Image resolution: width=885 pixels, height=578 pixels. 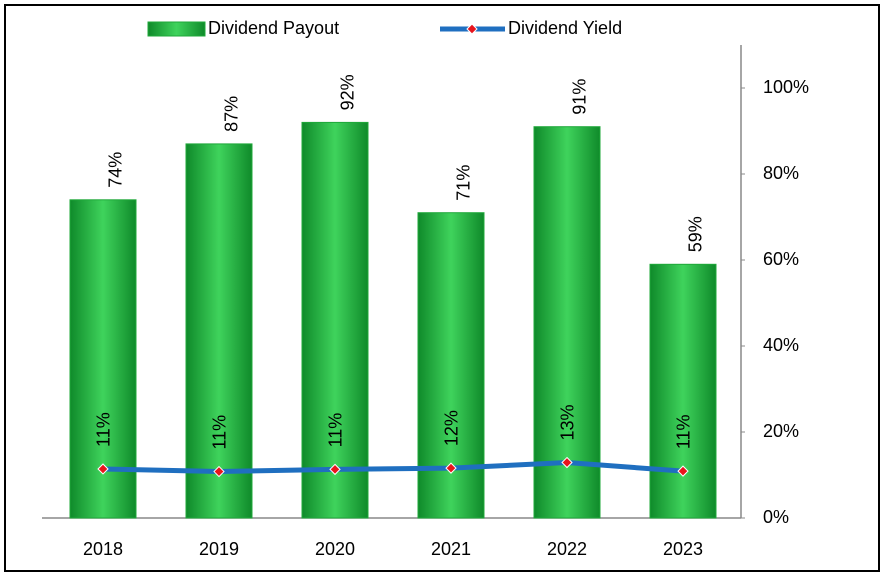 I want to click on y-tick-label: 0%, so click(x=776, y=517).